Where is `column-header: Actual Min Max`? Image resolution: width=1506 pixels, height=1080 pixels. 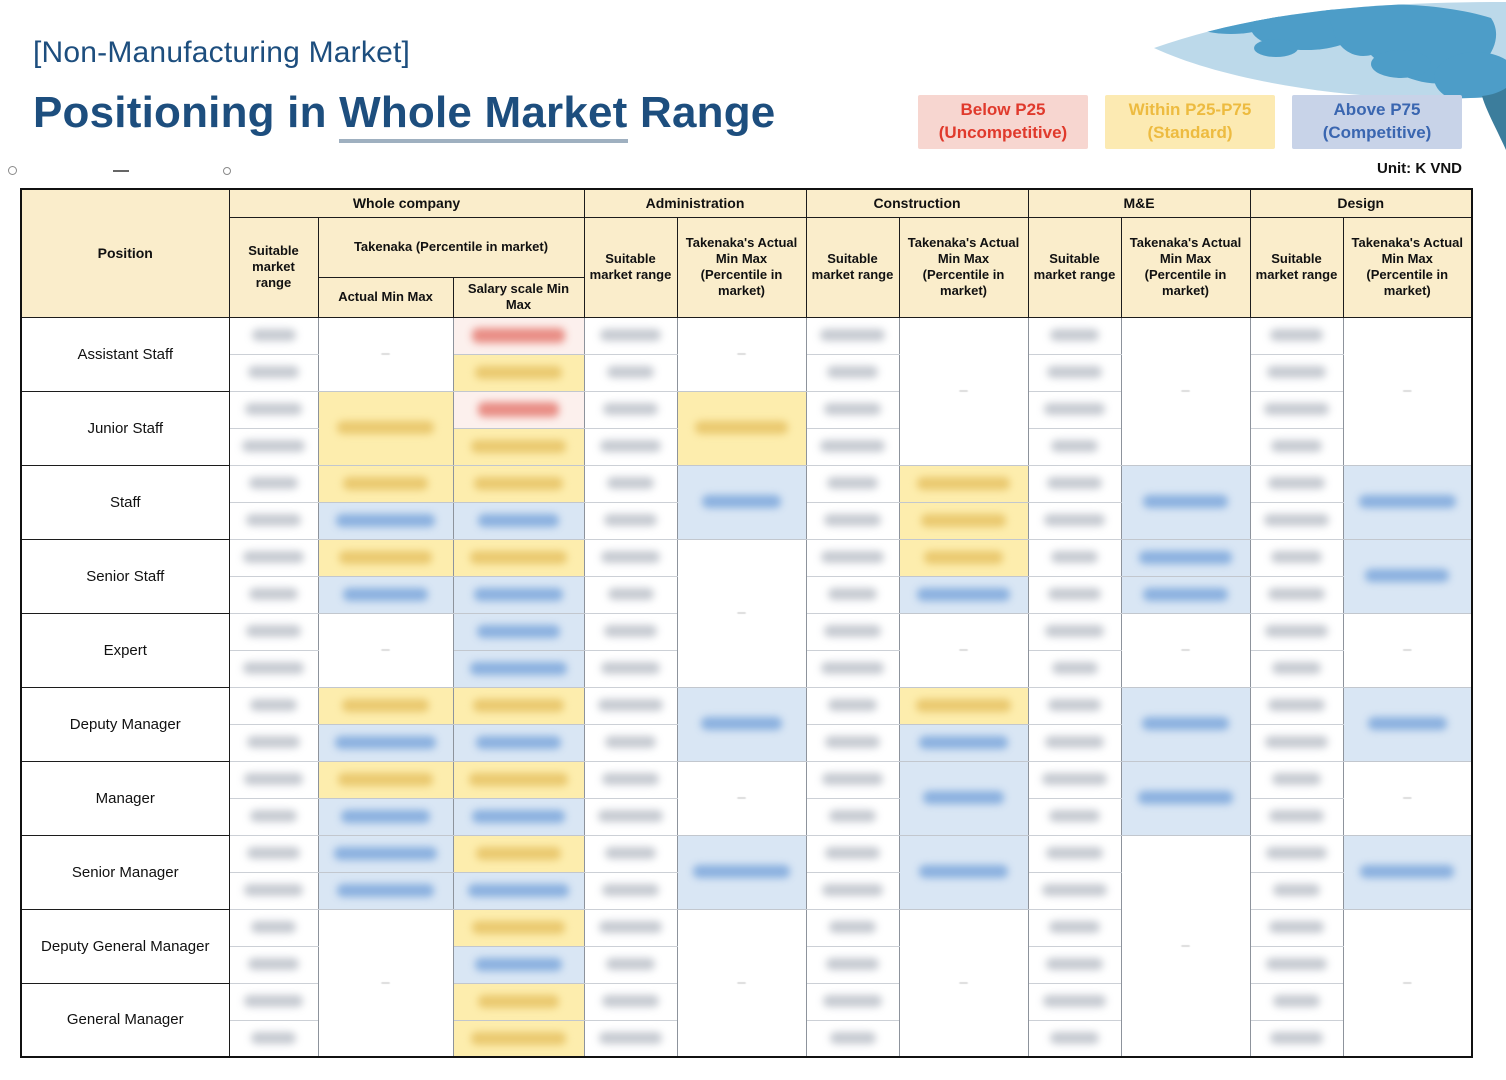
column-header: Actual Min Max is located at coordinates (385, 297).